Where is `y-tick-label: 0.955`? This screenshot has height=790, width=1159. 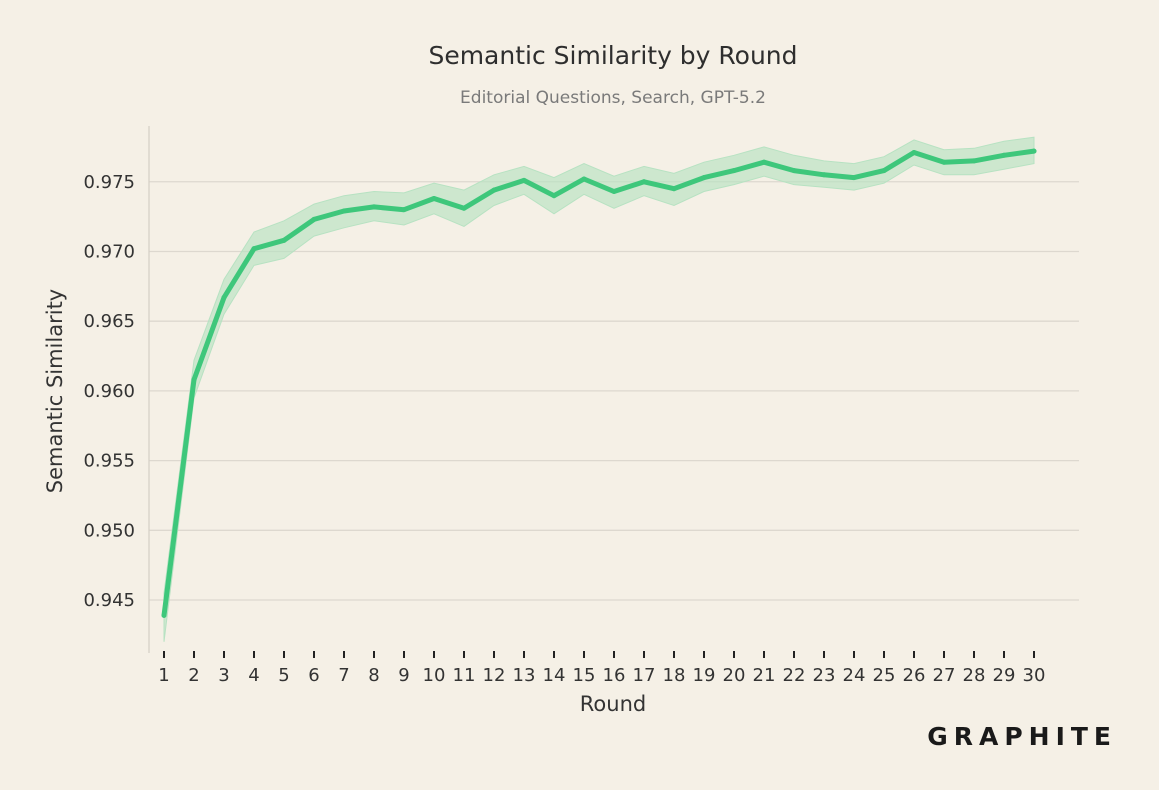 y-tick-label: 0.955 is located at coordinates (109, 461).